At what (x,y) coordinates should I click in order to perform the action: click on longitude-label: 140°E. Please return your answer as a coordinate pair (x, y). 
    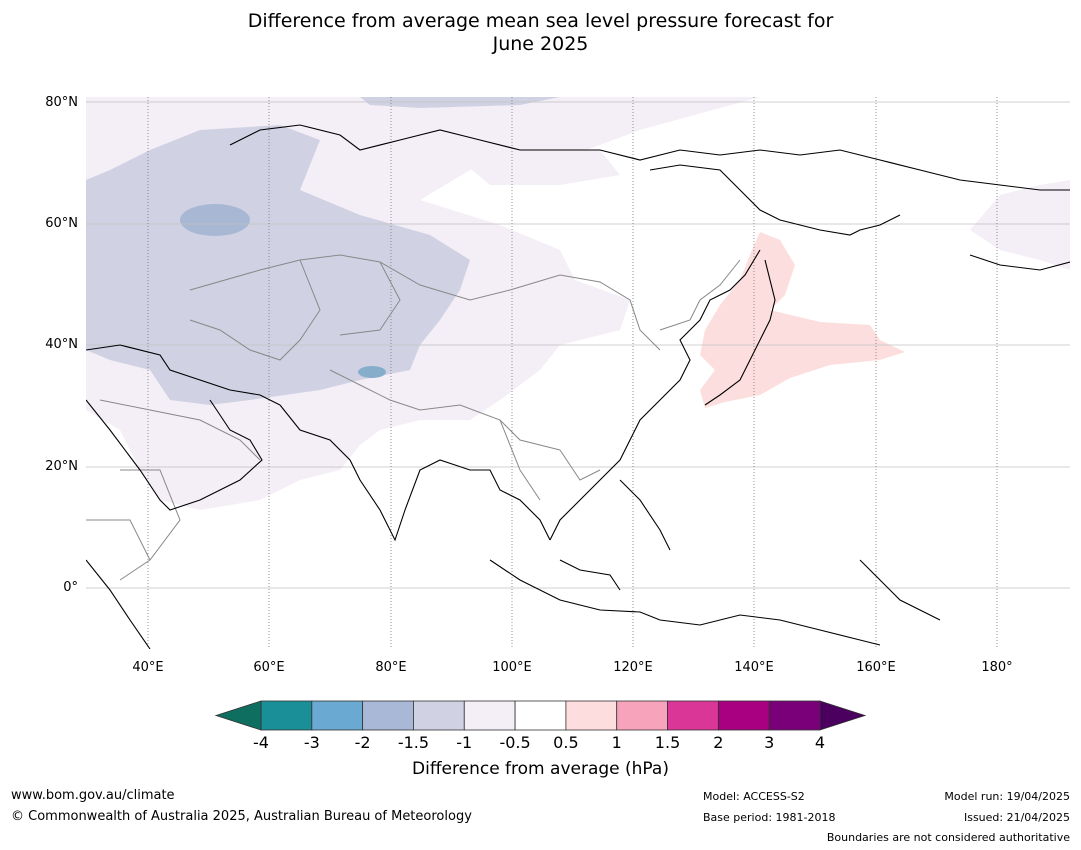
    Looking at the image, I should click on (754, 667).